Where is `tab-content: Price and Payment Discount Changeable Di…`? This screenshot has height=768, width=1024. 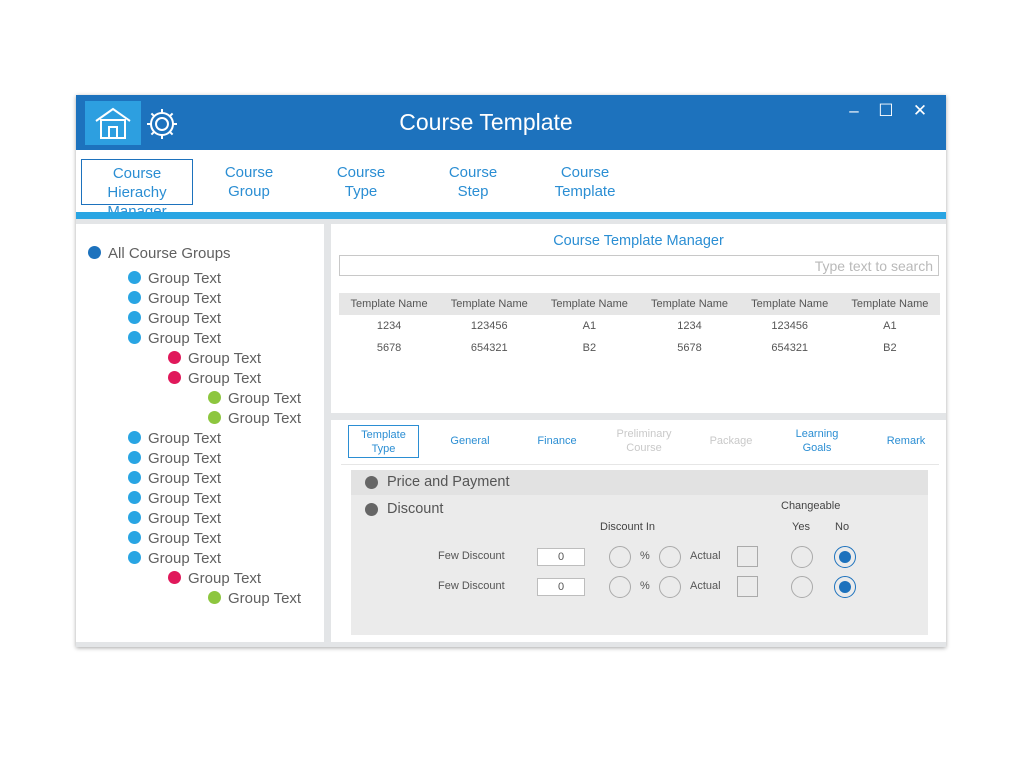 tab-content: Price and Payment Discount Changeable Di… is located at coordinates (639, 552).